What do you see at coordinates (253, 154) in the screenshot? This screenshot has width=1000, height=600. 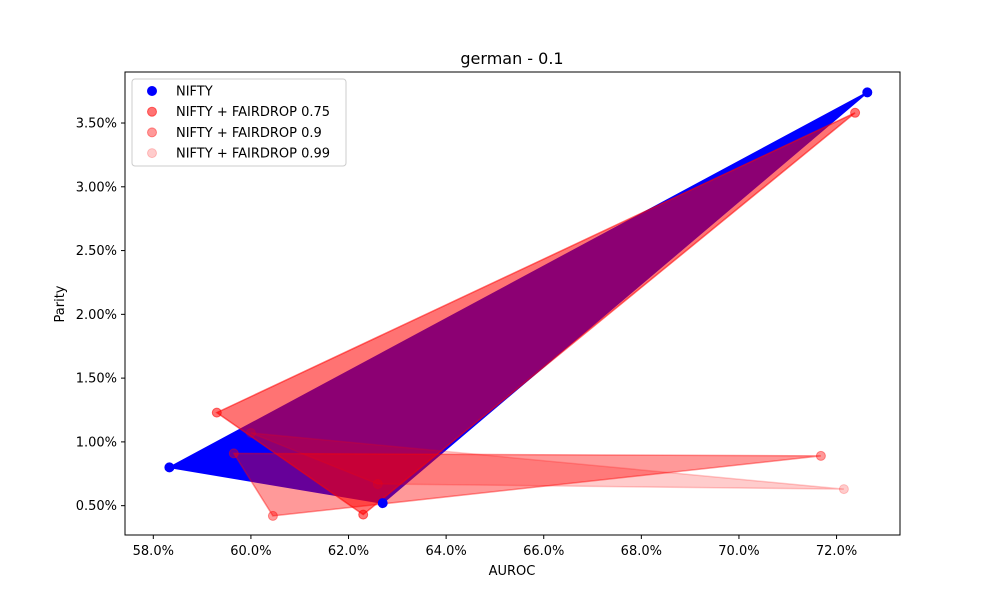 I see `legend-label-3: NIFTY + FAIRDROP 0.99` at bounding box center [253, 154].